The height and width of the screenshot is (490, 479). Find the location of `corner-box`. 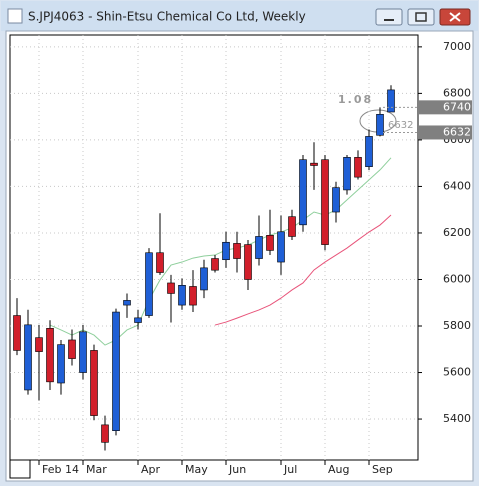

corner-box is located at coordinates (20, 469).